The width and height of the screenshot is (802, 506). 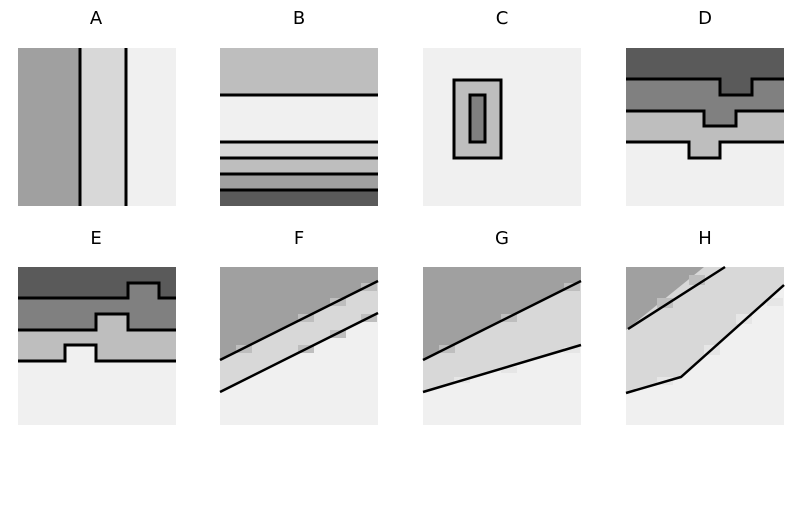 What do you see at coordinates (49, 127) in the screenshot?
I see `panel-a-band-left` at bounding box center [49, 127].